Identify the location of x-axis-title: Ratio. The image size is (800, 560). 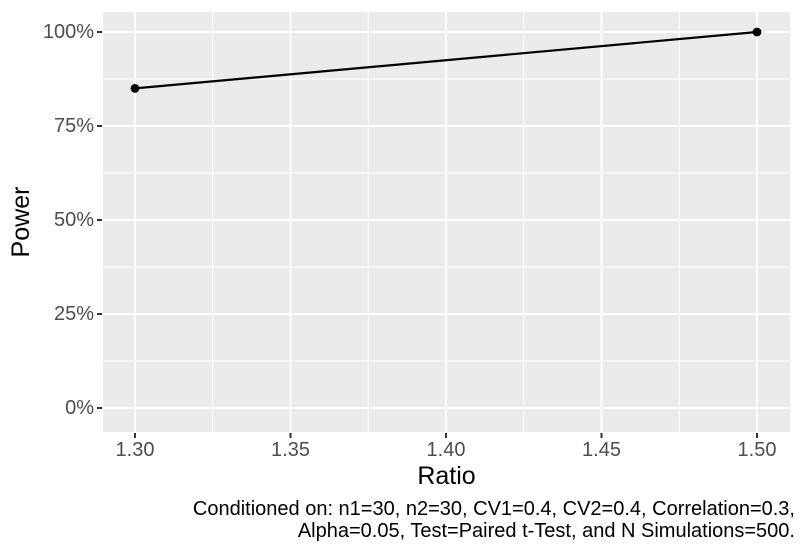
(446, 476).